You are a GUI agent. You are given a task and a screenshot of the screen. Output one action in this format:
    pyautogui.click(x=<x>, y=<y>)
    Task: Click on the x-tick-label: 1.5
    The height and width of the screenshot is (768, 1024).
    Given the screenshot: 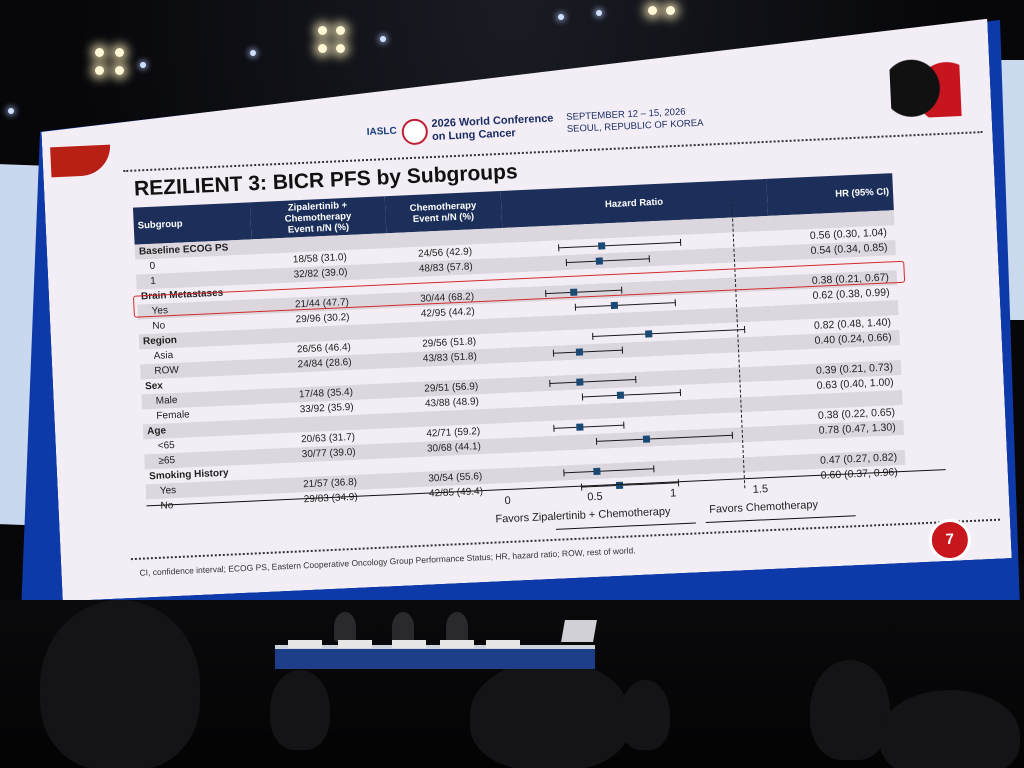 What is the action you would take?
    pyautogui.click(x=760, y=489)
    